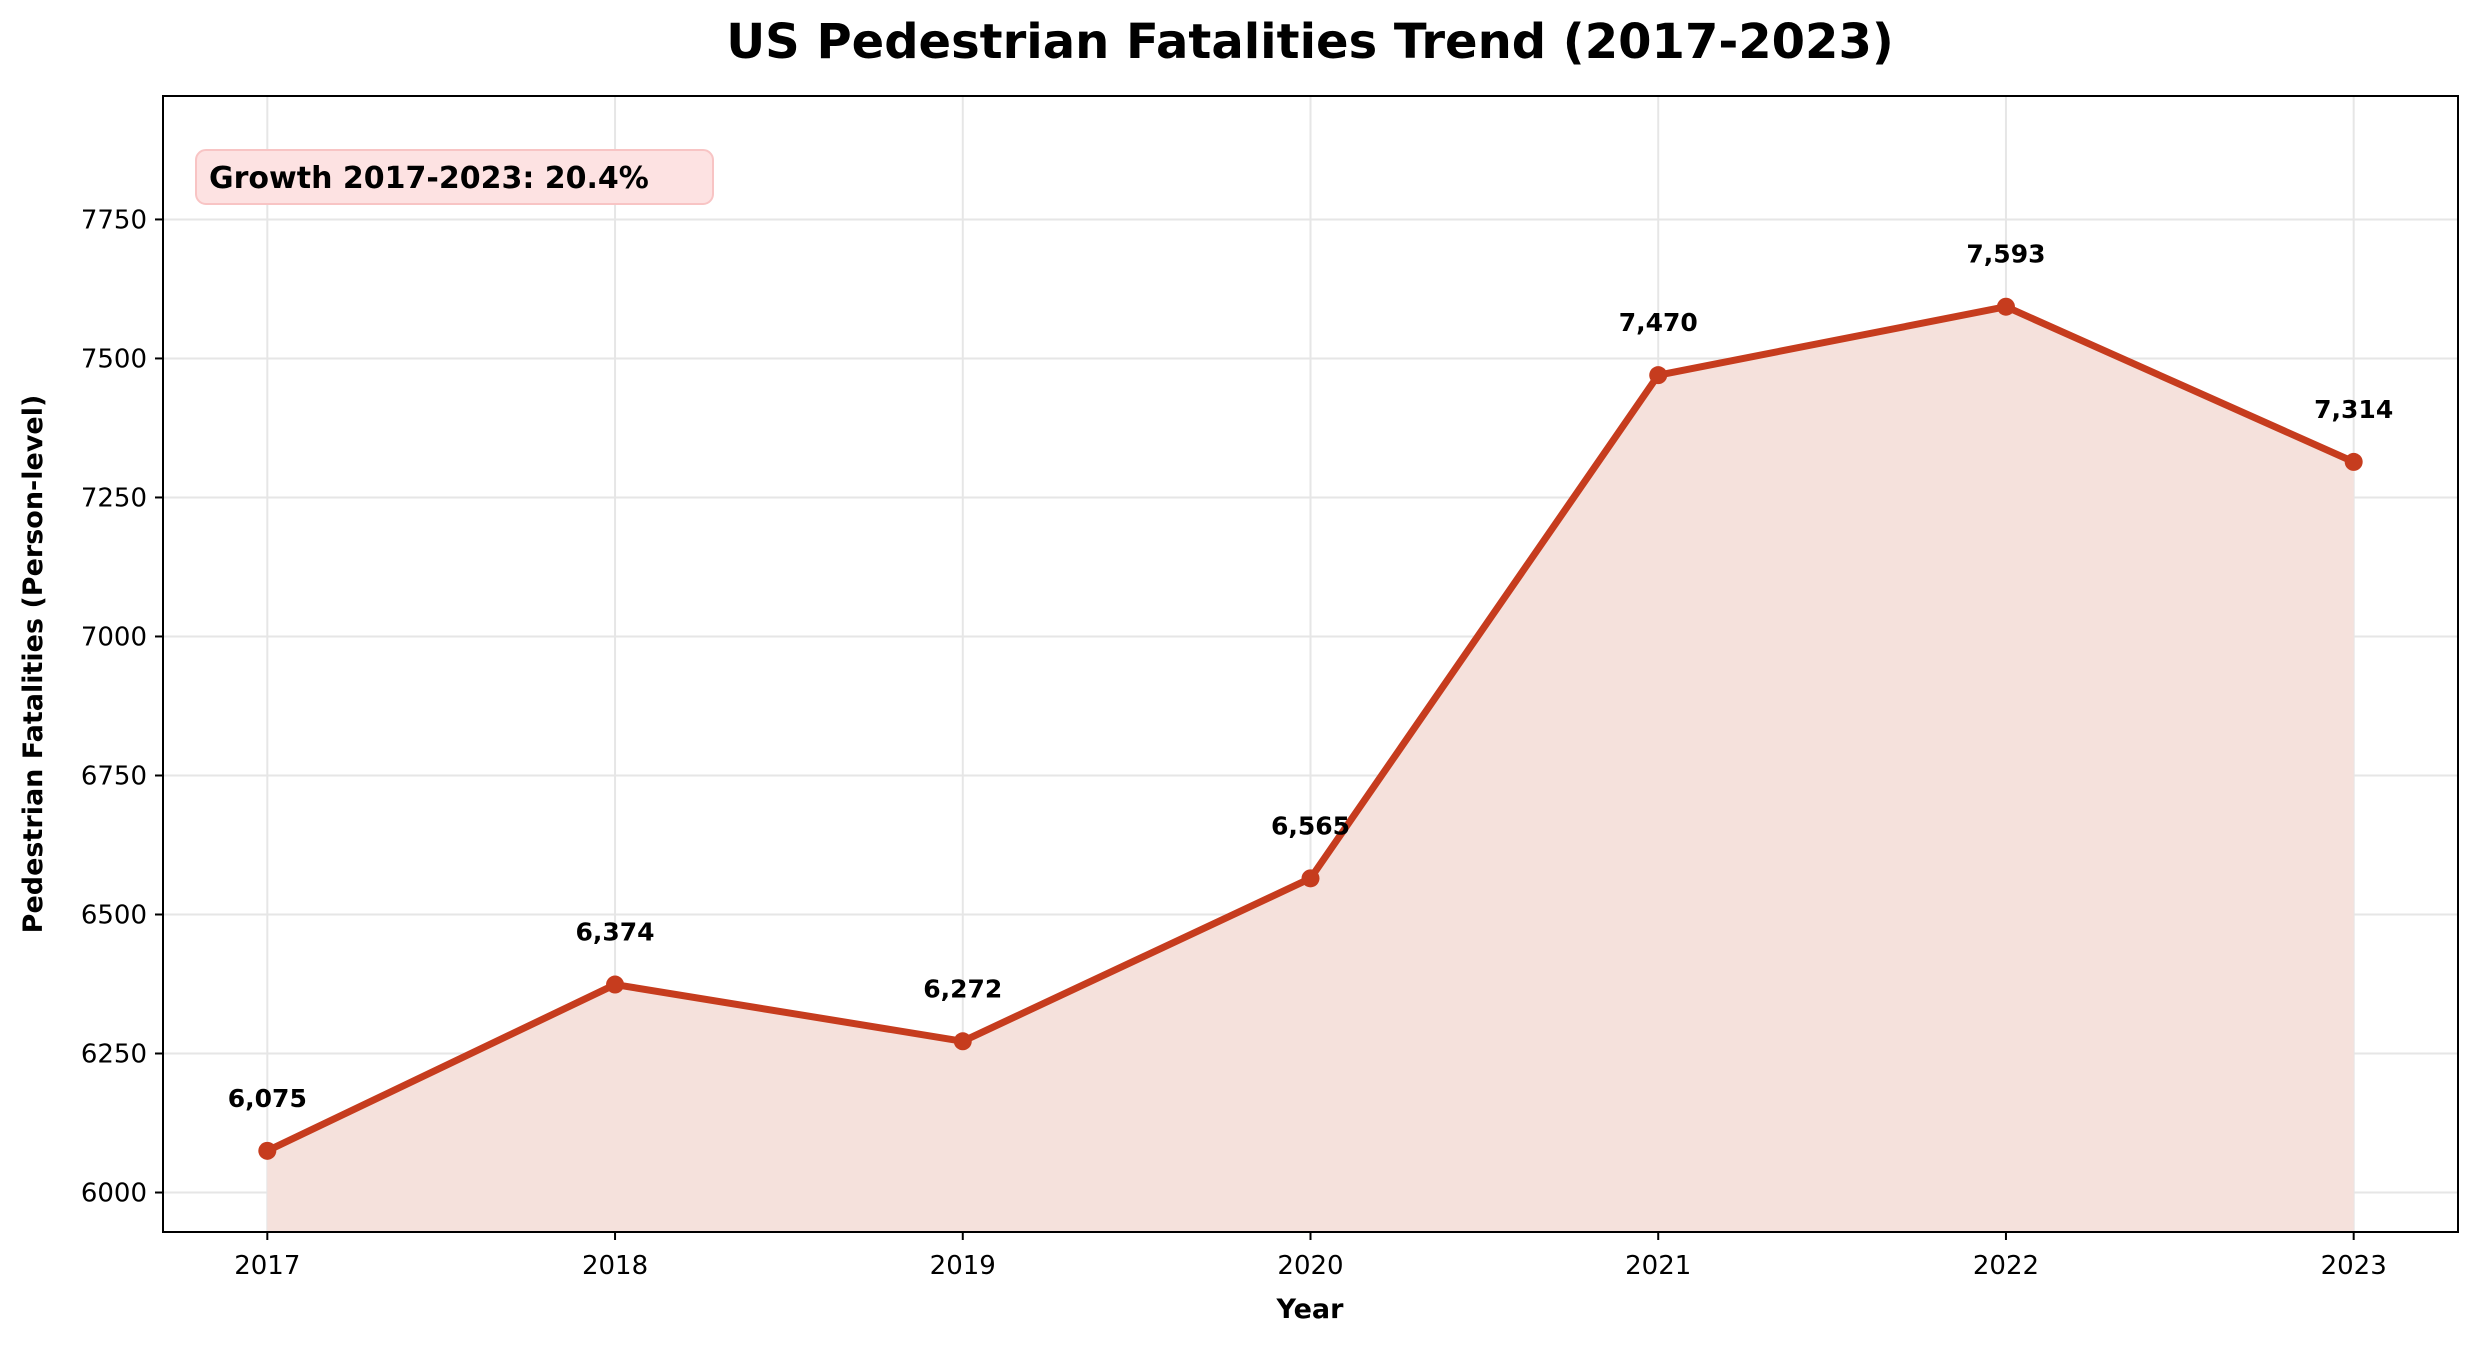 This screenshot has width=2480, height=1347. I want to click on y-tick-label: 6000, so click(114, 1194).